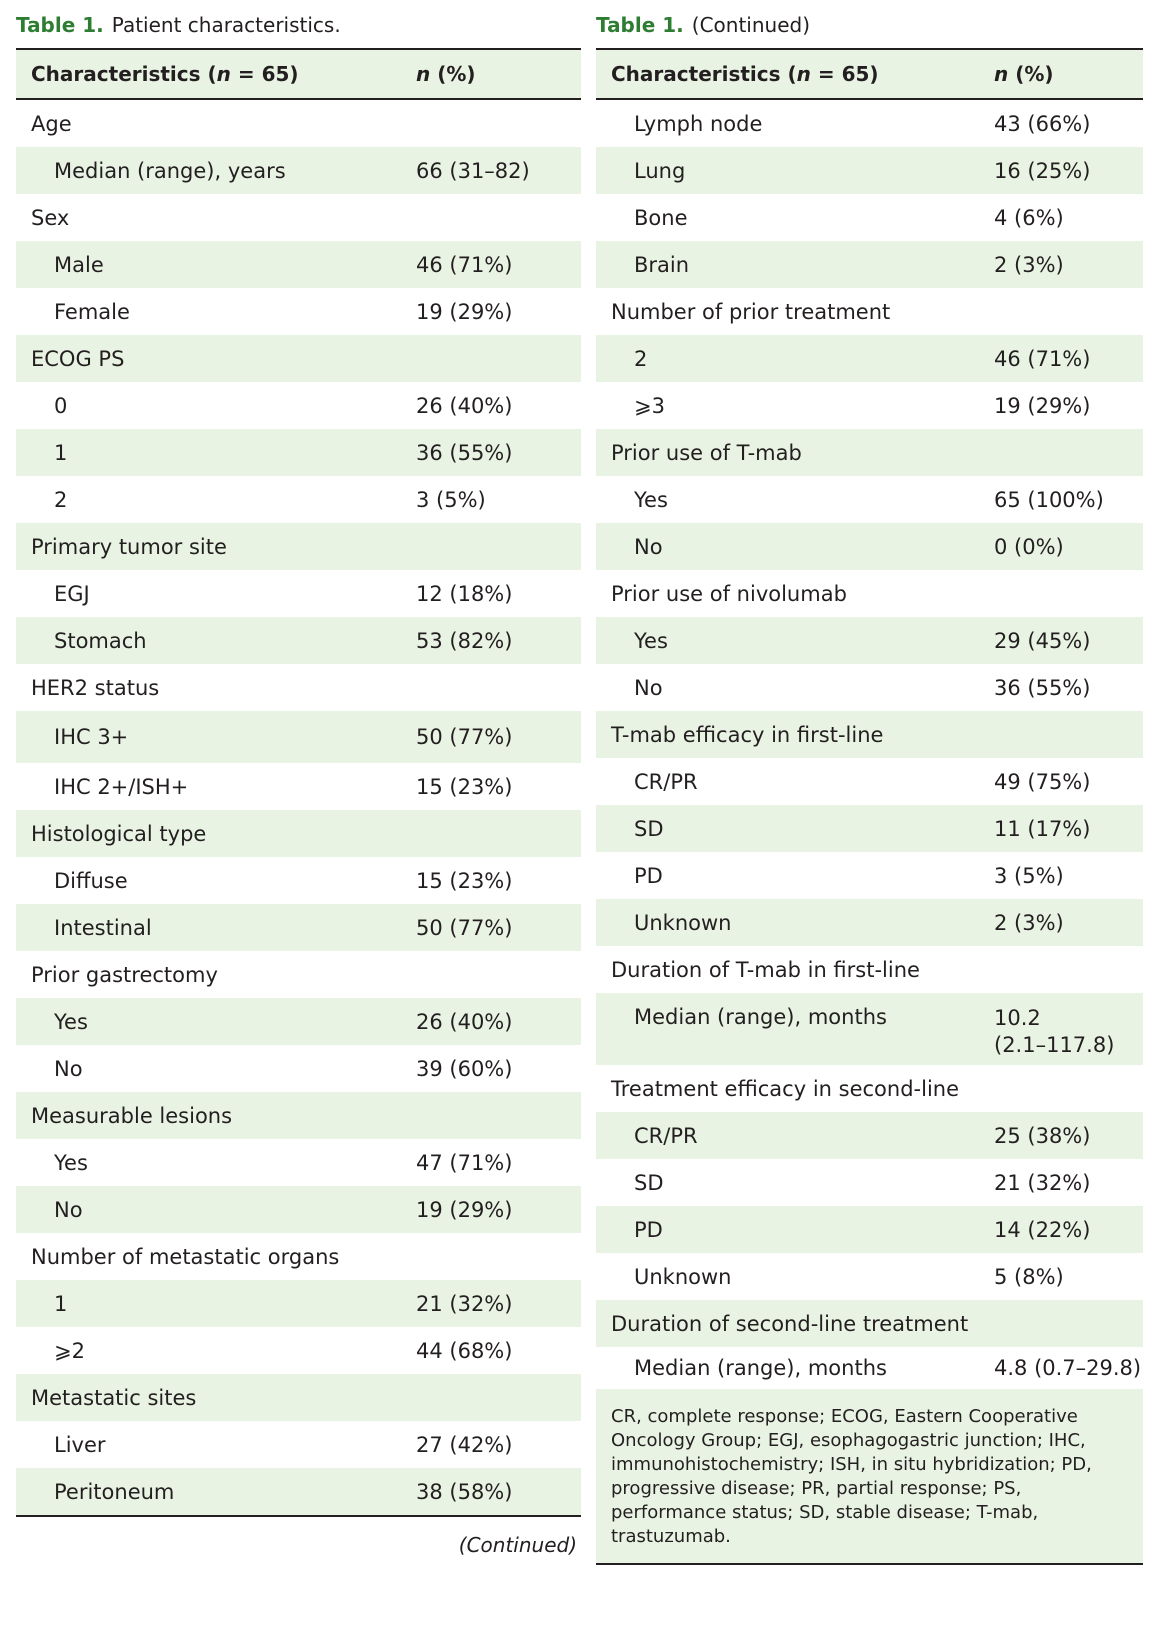 This screenshot has height=1650, width=1157. I want to click on row-label: Bone, so click(661, 217).